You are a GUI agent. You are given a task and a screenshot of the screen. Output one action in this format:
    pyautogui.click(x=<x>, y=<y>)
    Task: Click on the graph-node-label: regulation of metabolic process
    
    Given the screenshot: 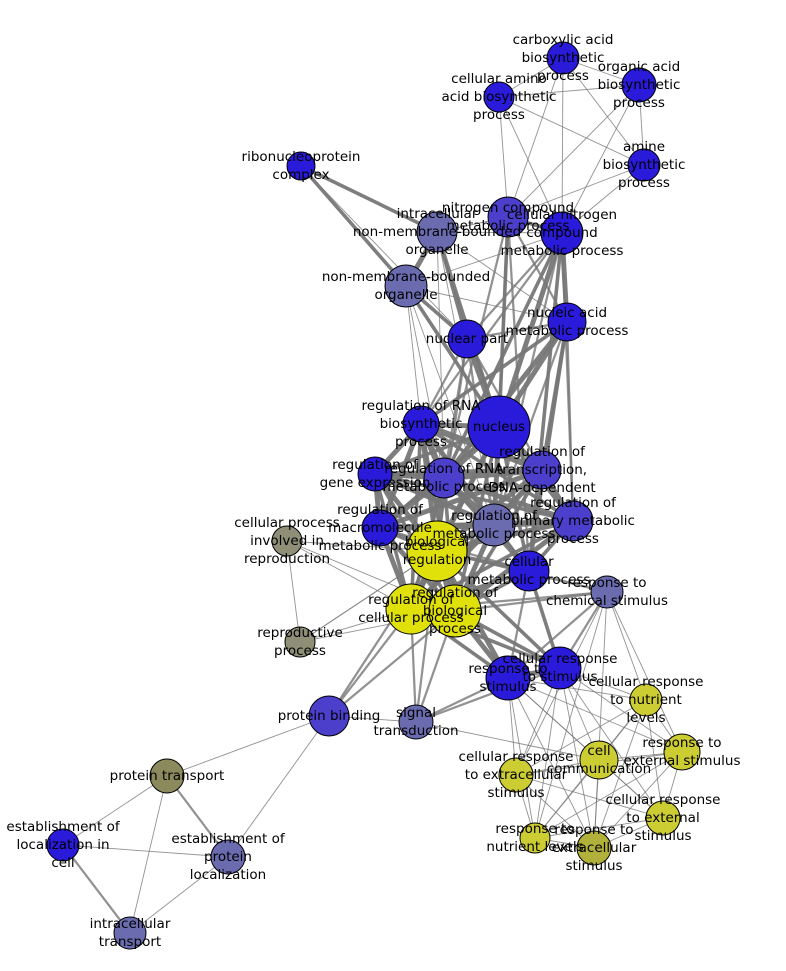 What is the action you would take?
    pyautogui.click(x=494, y=525)
    